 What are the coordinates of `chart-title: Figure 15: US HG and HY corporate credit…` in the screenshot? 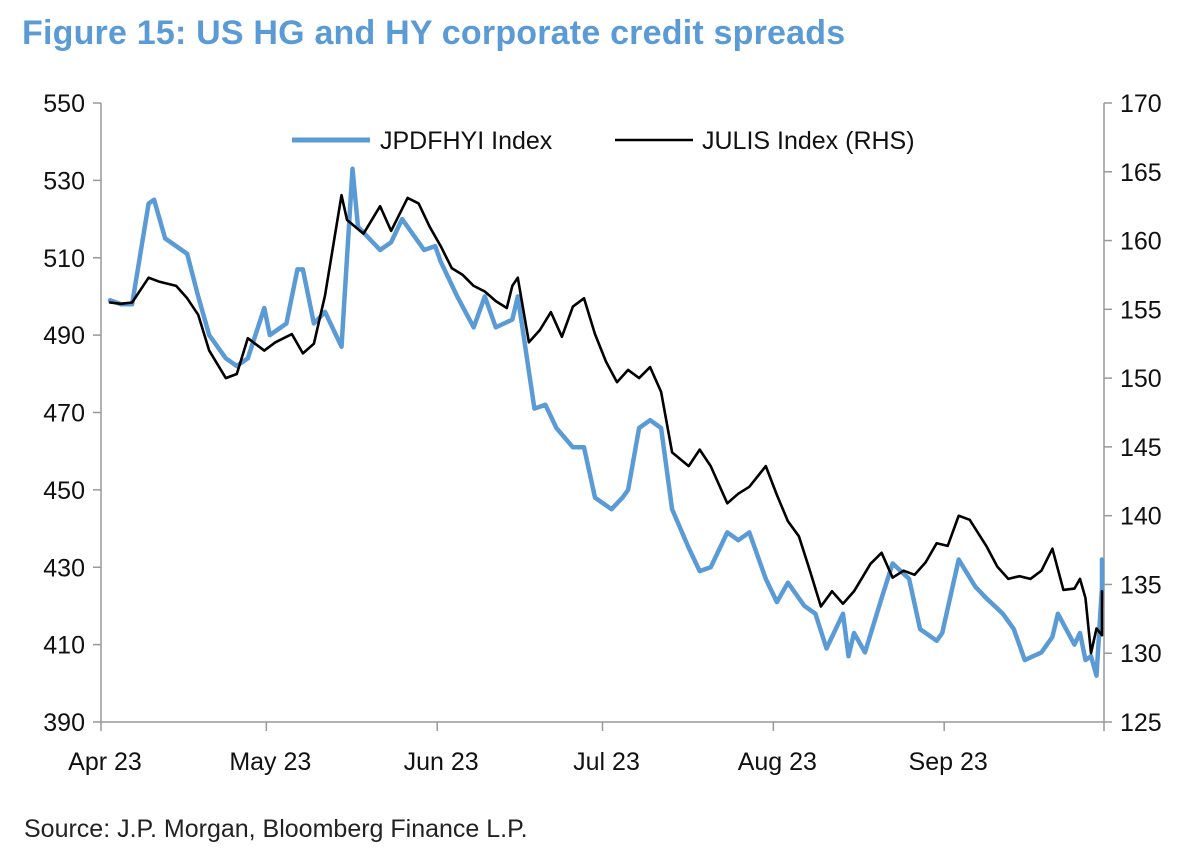 It's located at (434, 33).